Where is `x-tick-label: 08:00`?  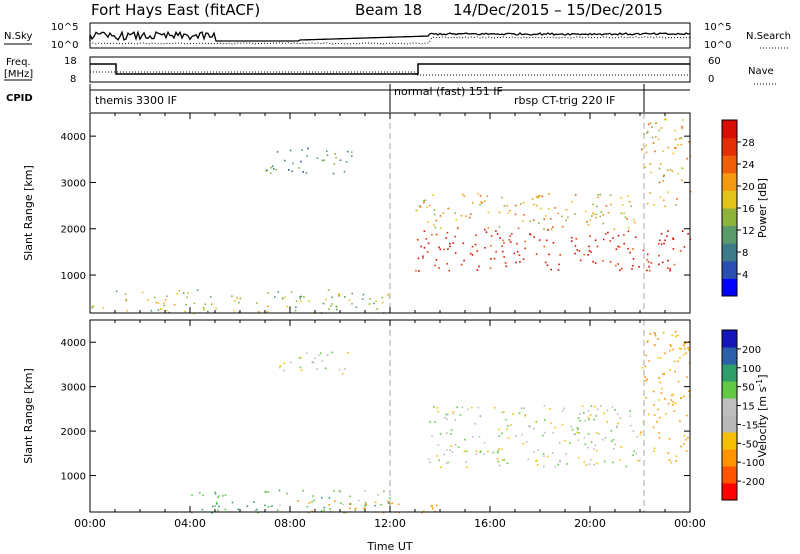
x-tick-label: 08:00 is located at coordinates (290, 523).